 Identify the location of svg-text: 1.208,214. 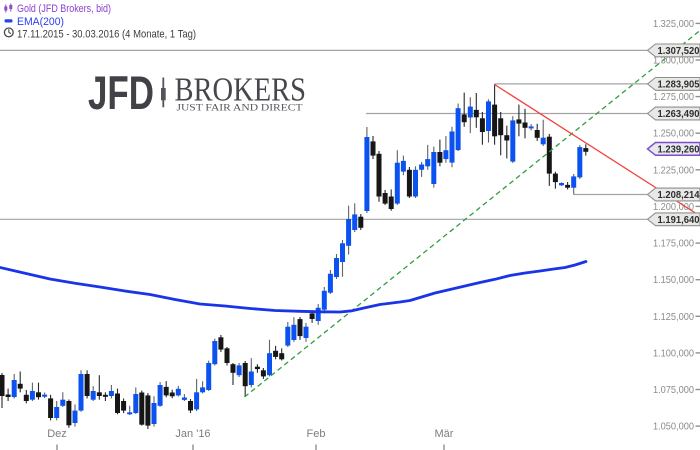
(679, 195).